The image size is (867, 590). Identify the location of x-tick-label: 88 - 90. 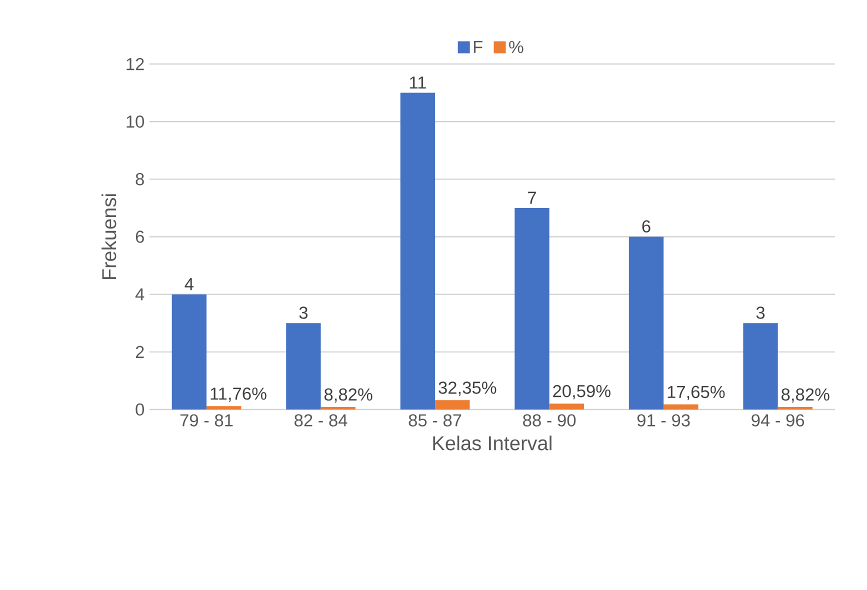
(549, 420).